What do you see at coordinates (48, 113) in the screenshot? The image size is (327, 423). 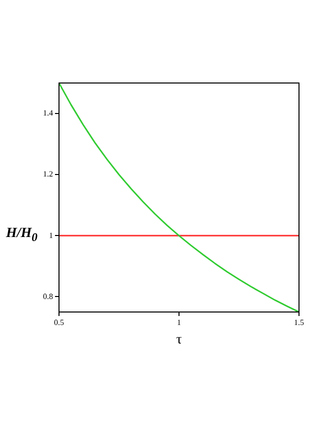 I see `y-tick-label: 1.4` at bounding box center [48, 113].